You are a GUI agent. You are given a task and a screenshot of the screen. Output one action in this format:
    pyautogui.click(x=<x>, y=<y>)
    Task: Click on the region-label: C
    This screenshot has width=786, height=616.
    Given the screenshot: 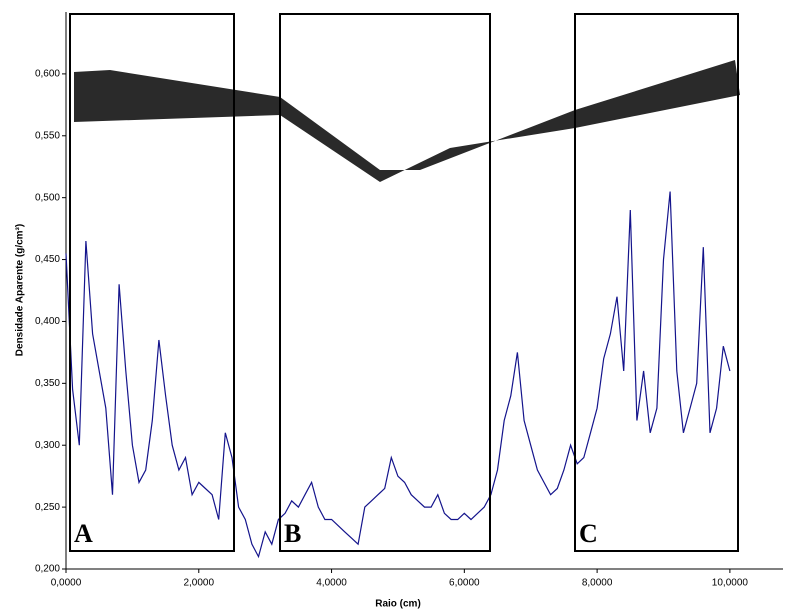 What is the action you would take?
    pyautogui.click(x=588, y=533)
    